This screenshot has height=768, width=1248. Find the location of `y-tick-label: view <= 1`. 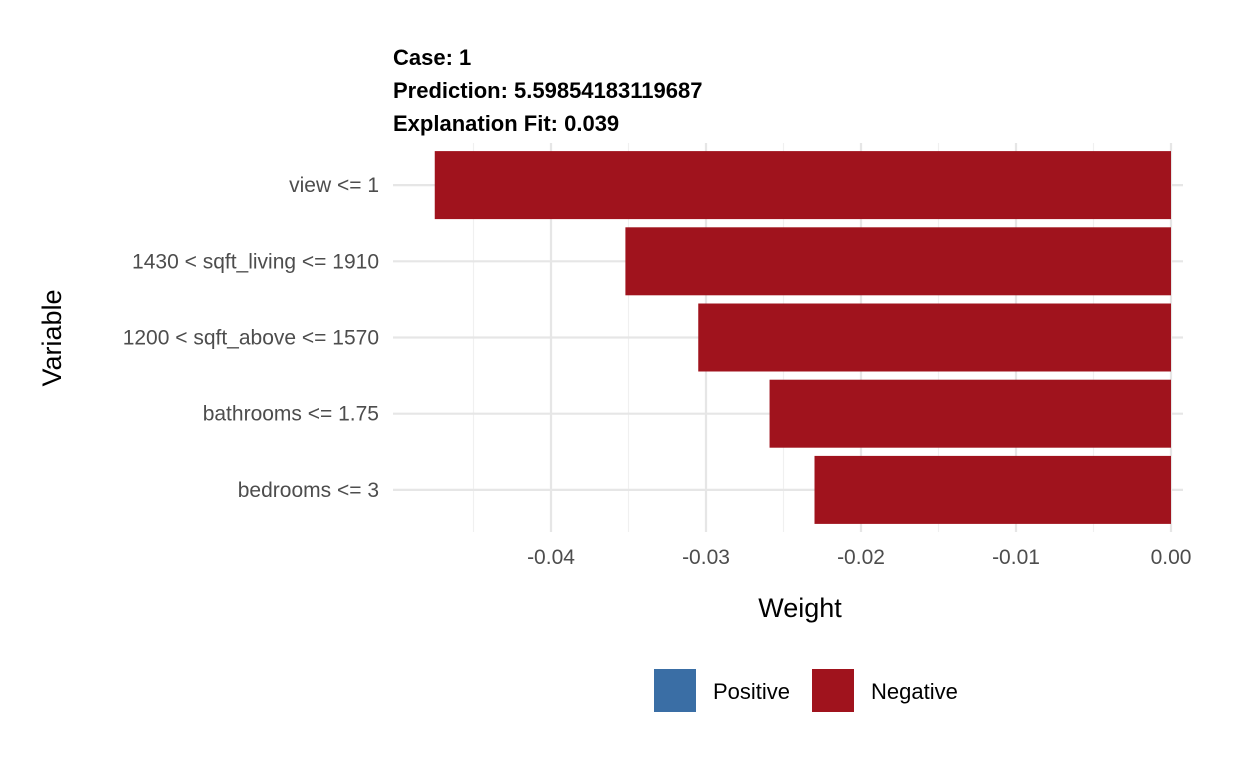

y-tick-label: view <= 1 is located at coordinates (334, 185).